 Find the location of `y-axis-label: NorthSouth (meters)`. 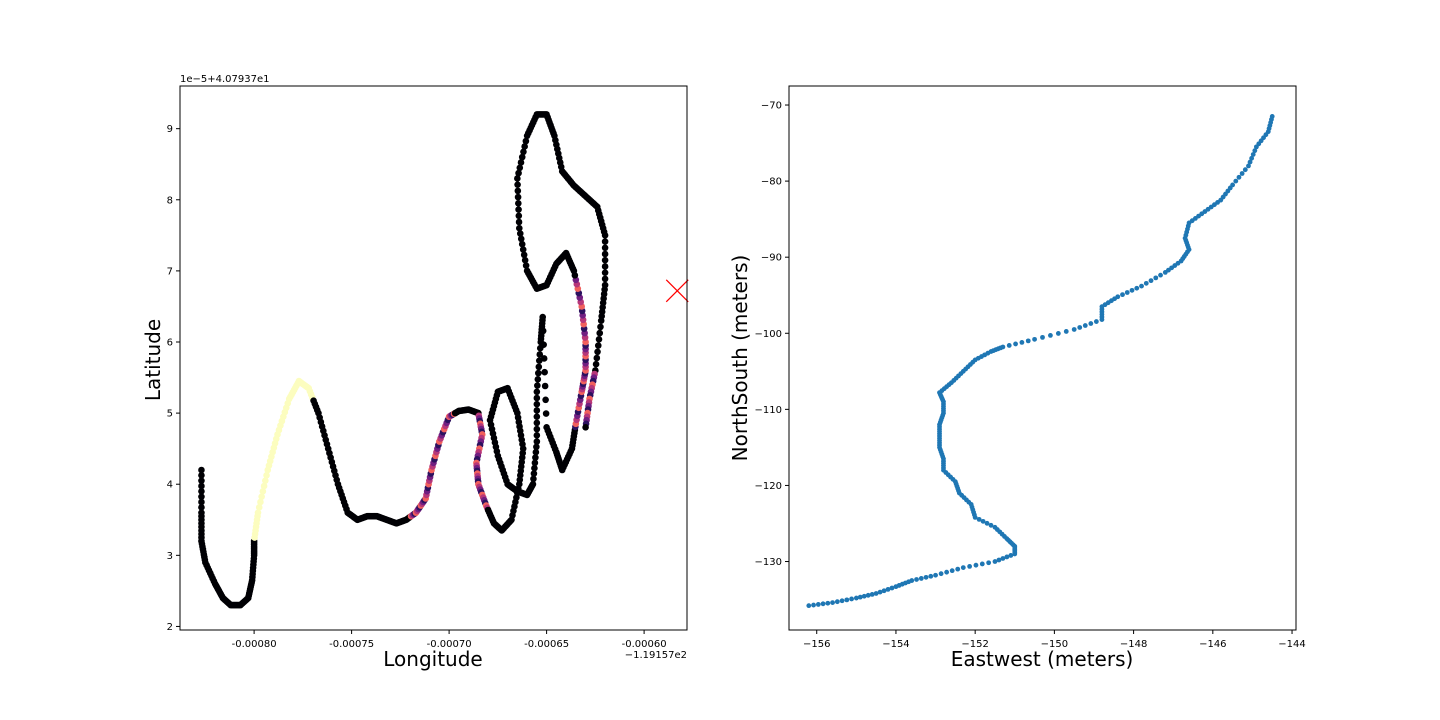

y-axis-label: NorthSouth (meters) is located at coordinates (740, 358).